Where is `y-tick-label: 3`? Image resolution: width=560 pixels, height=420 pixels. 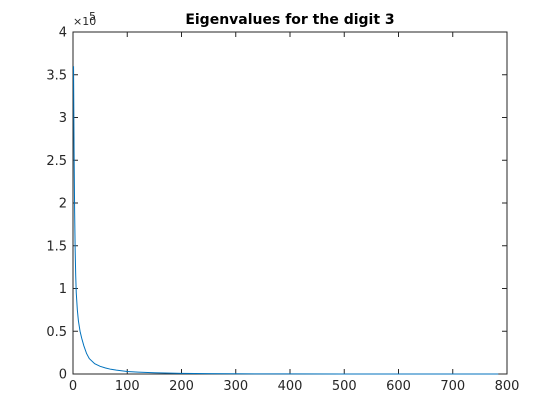 y-tick-label: 3 is located at coordinates (63, 118).